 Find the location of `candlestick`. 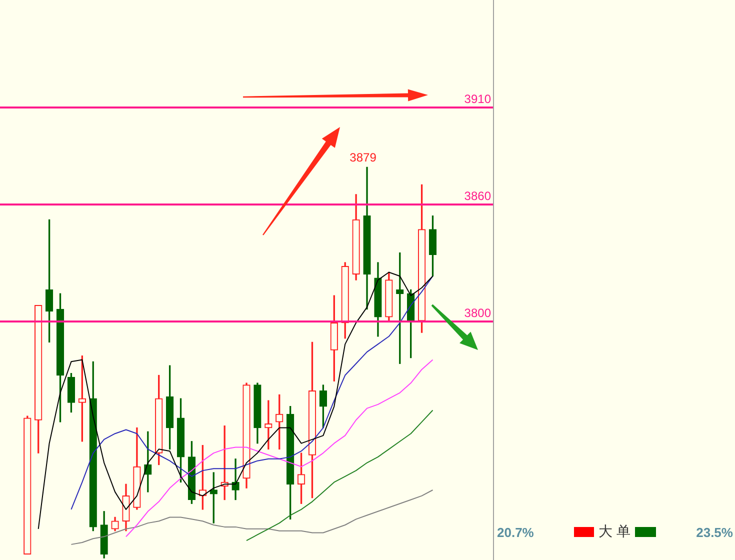

candlestick is located at coordinates (236, 479).